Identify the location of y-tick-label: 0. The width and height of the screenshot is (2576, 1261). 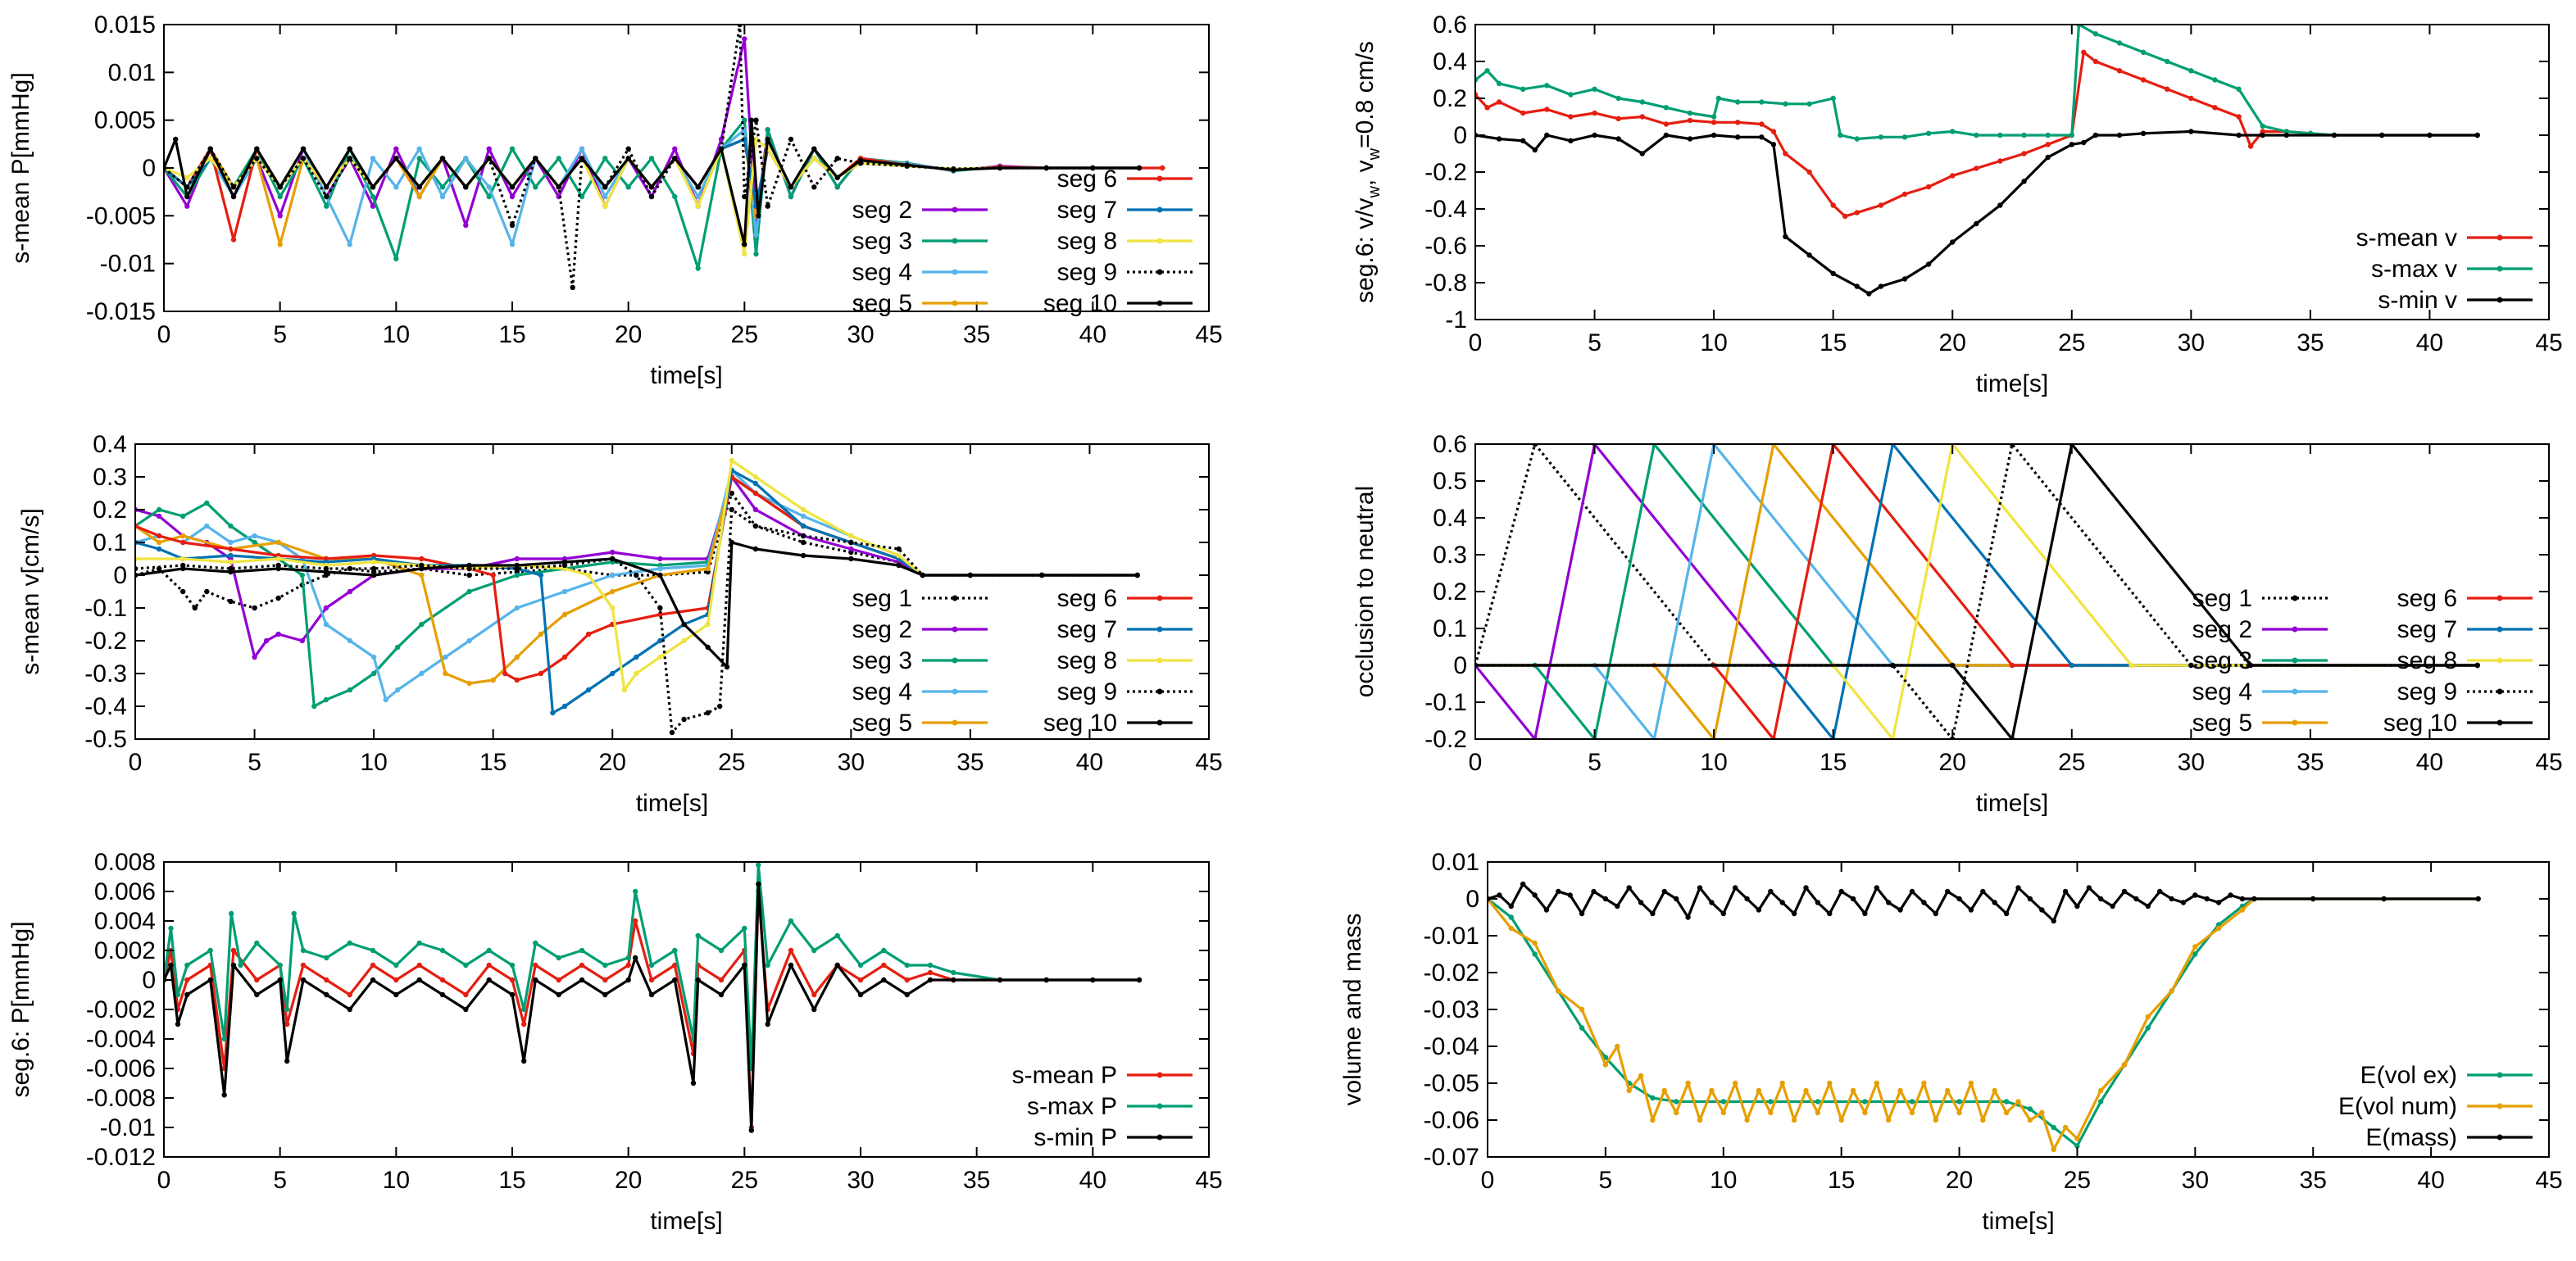
(1472, 900).